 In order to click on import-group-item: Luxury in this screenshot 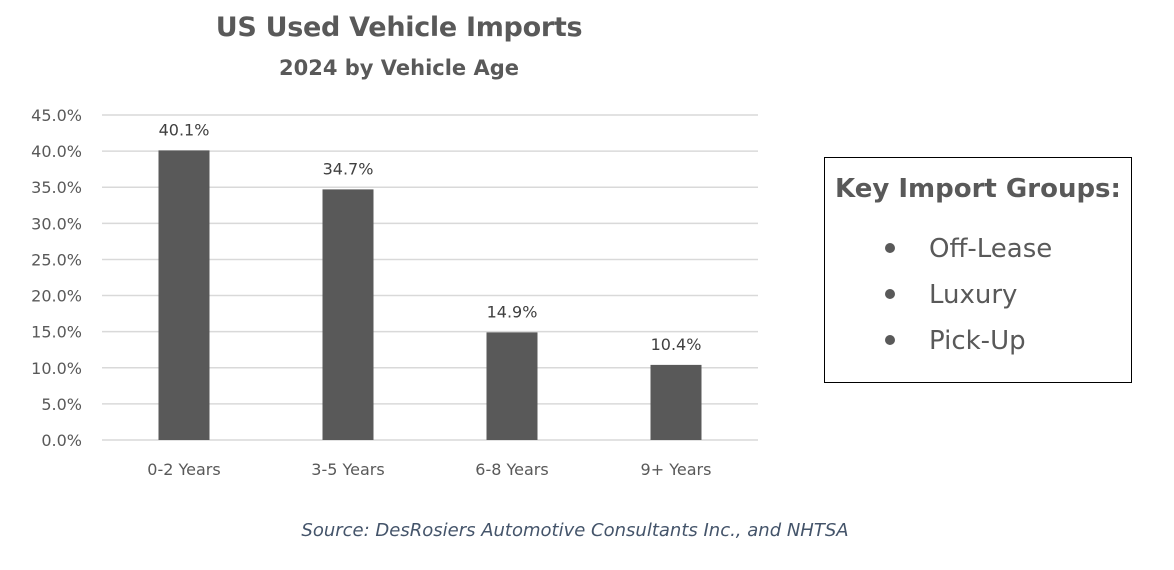, I will do `click(951, 295)`.